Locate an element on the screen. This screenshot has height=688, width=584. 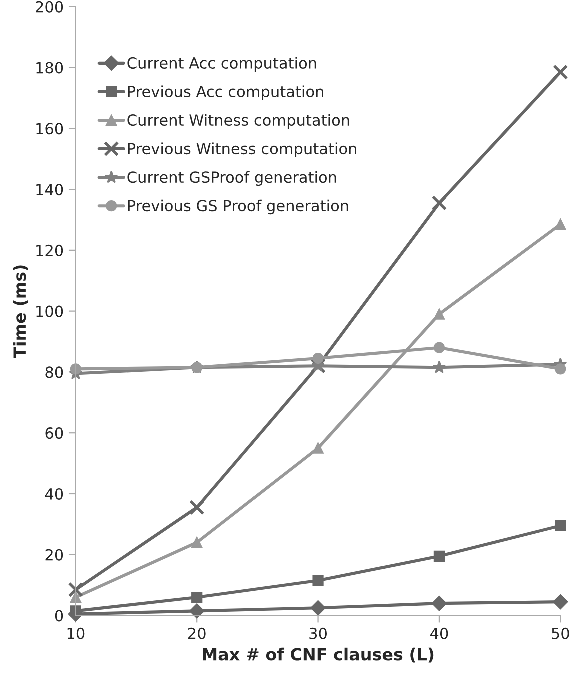
y-tick-label: 100 is located at coordinates (50, 312).